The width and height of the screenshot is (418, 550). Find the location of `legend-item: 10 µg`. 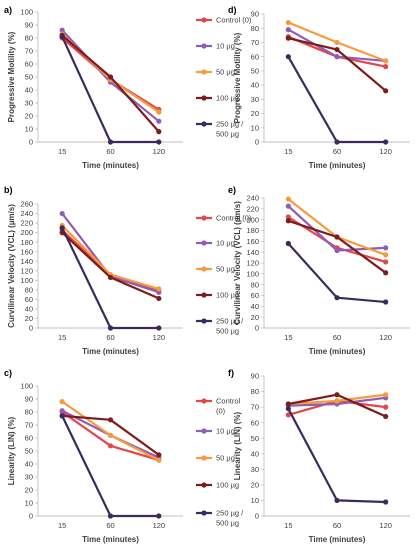

legend-item: 10 µg is located at coordinates (215, 431).